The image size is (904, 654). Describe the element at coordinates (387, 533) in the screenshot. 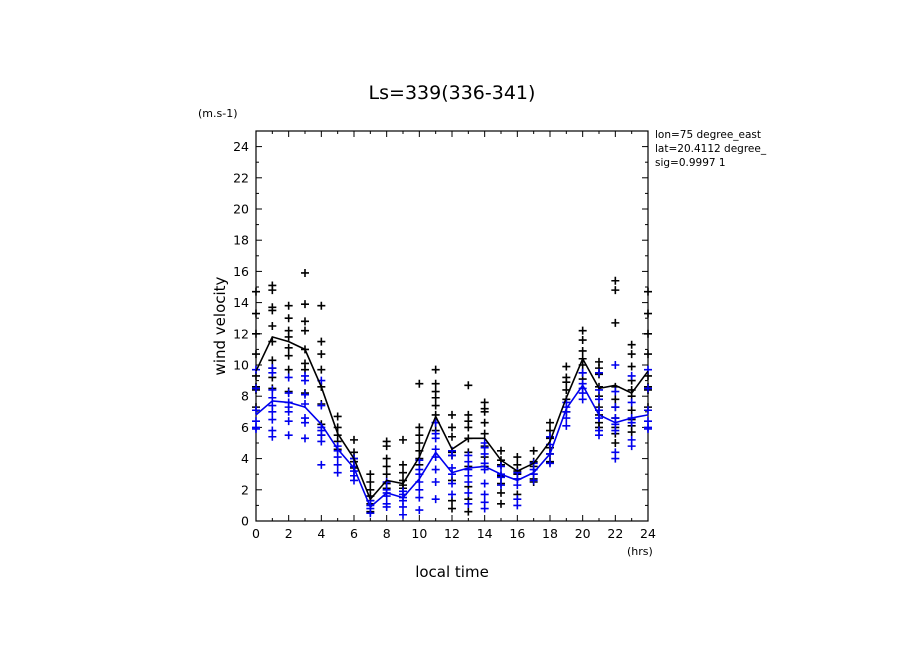

I see `x-tick-label: 8` at that location.